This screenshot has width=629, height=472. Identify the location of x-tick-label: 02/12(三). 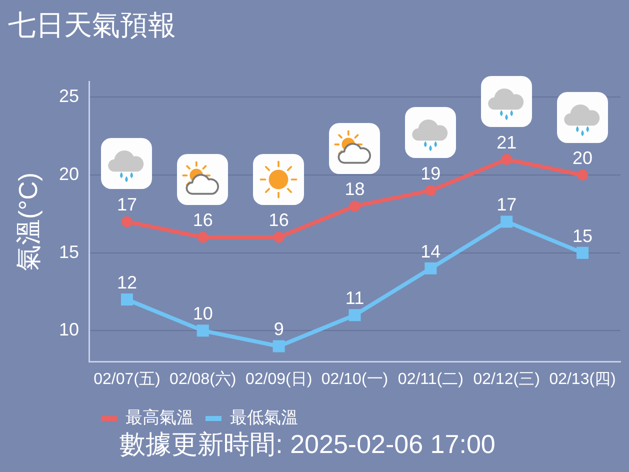
(506, 379).